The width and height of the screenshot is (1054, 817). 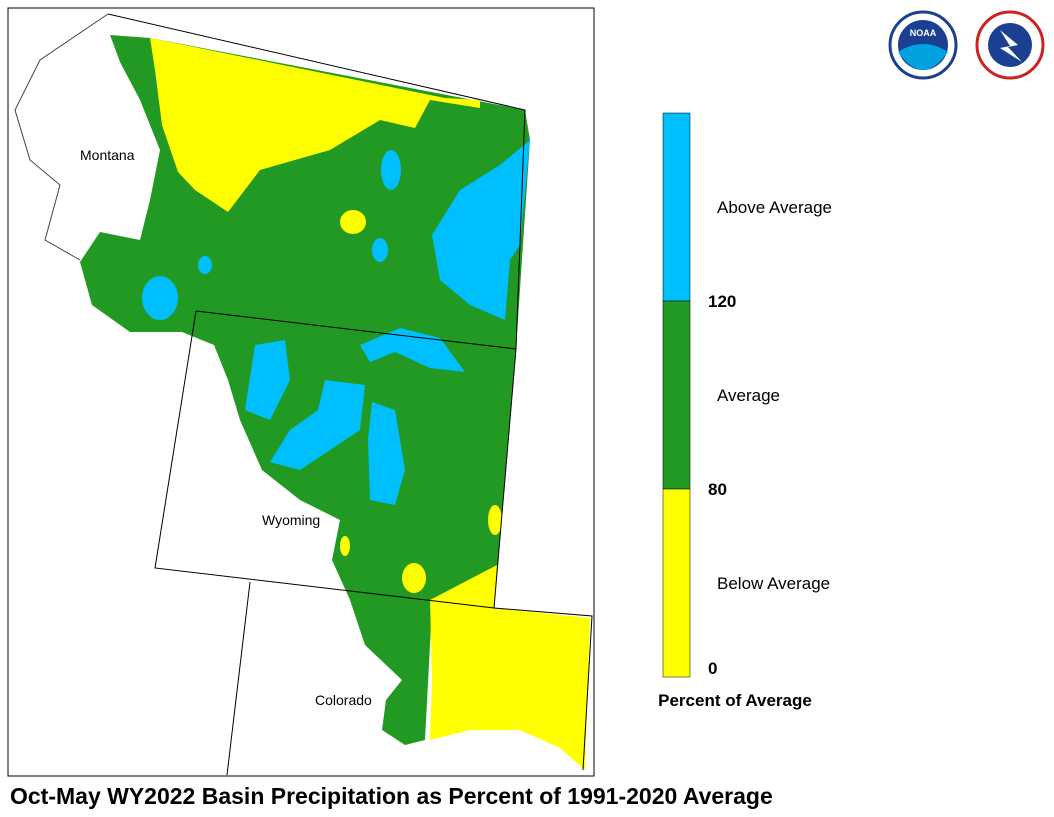 I want to click on legend-break-label: 120, so click(x=722, y=301).